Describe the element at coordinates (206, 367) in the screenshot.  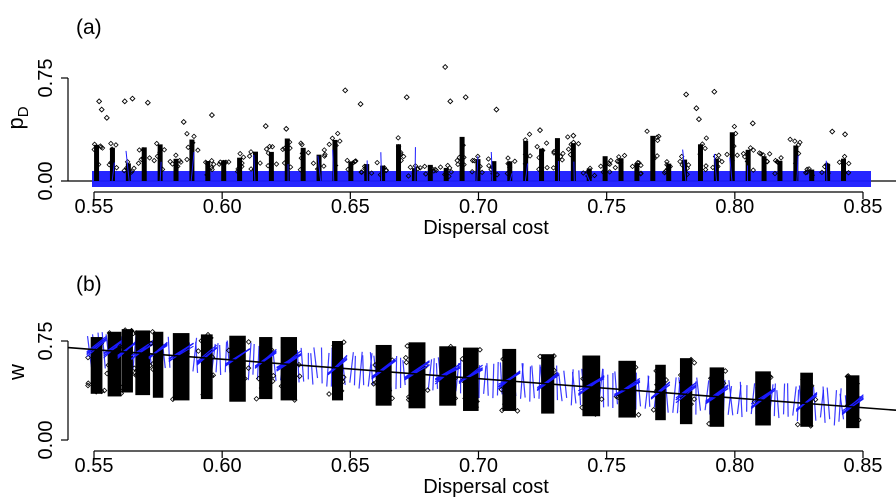
I see `panel-b-column` at that location.